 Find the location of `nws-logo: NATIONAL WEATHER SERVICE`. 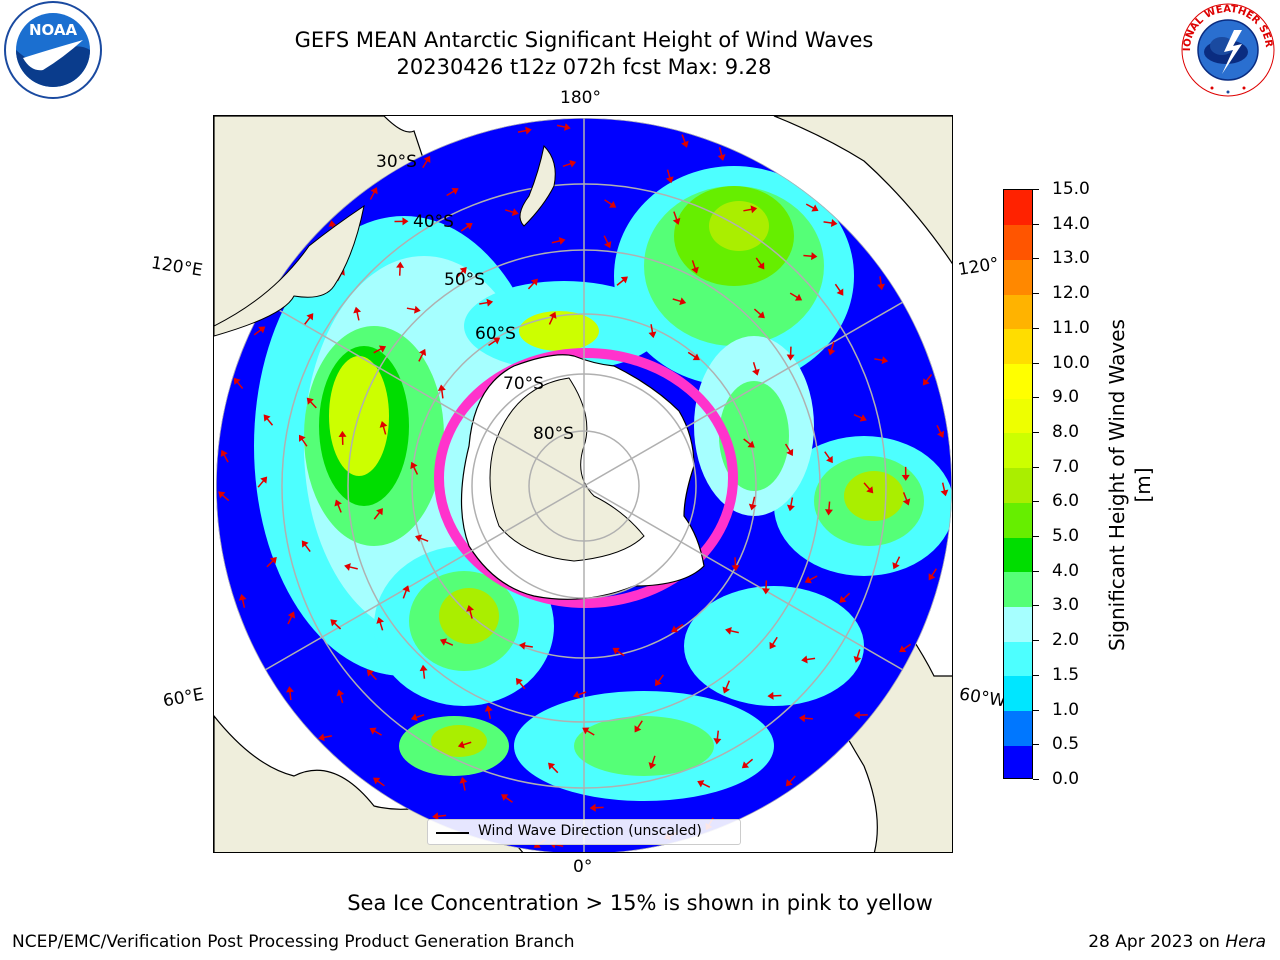

nws-logo: NATIONAL WEATHER SERVICE is located at coordinates (1227, 49).